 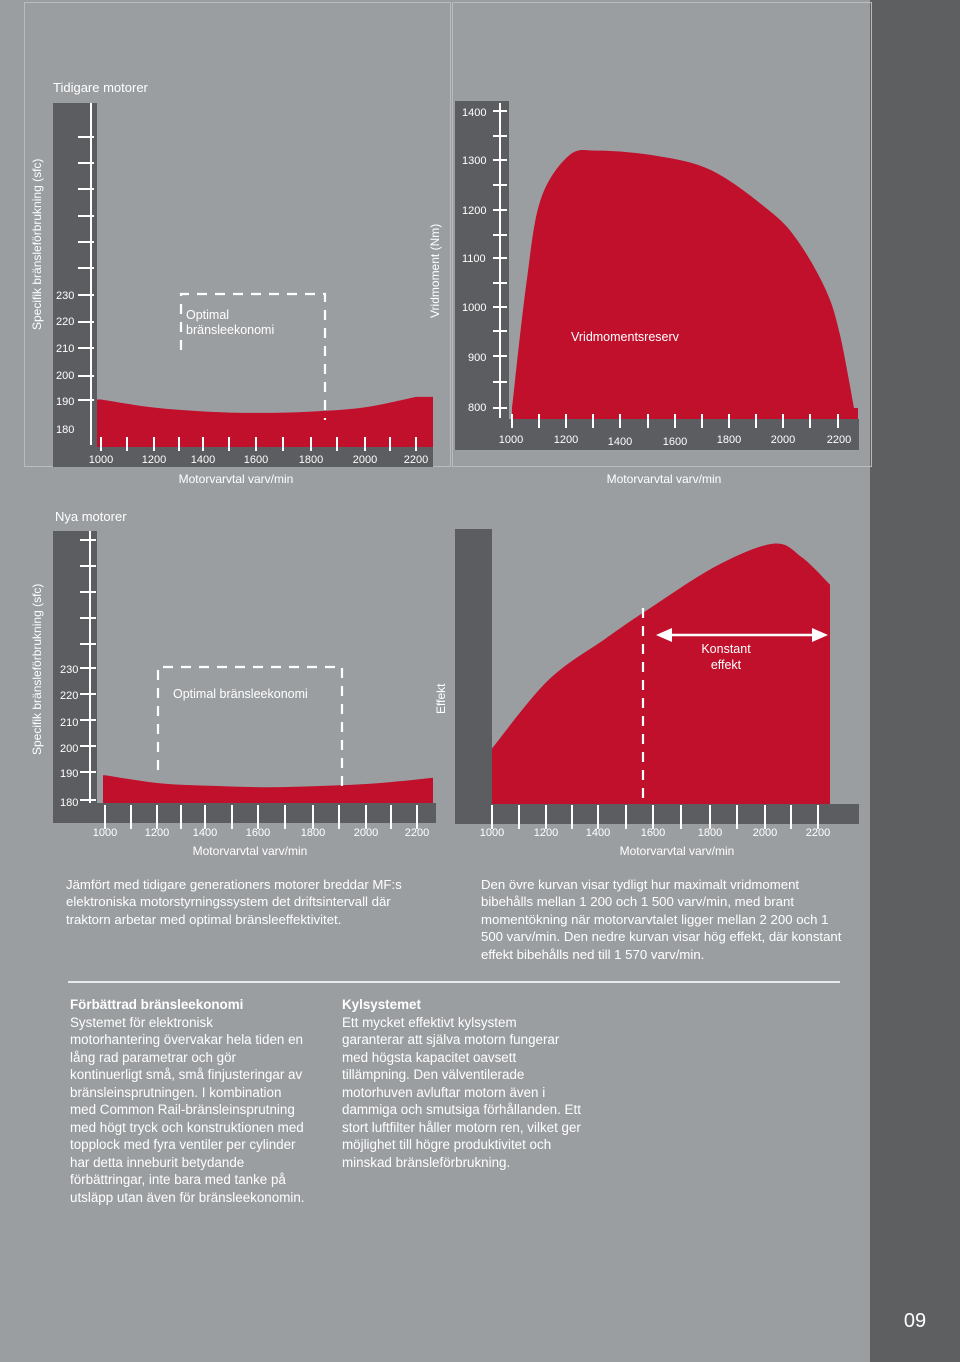 I want to click on x-tick-torque-2000: 2000, so click(x=783, y=440).